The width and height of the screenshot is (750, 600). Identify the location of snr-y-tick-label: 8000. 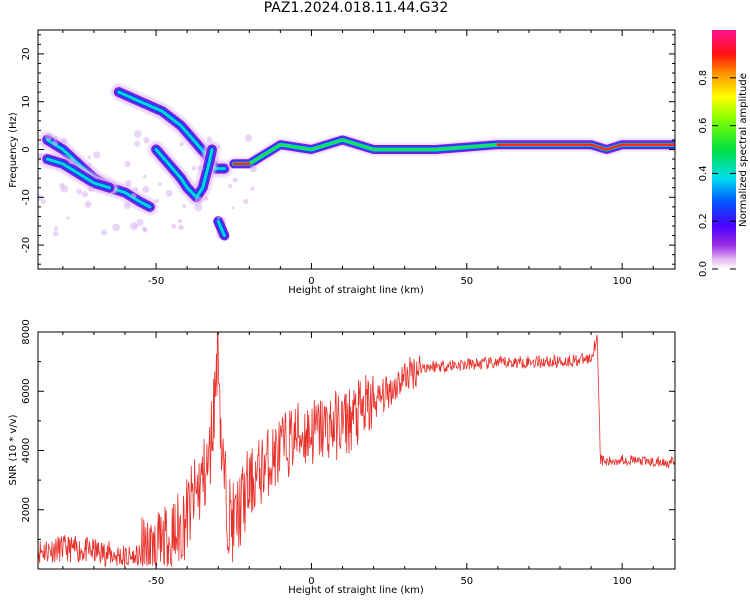
(26, 331).